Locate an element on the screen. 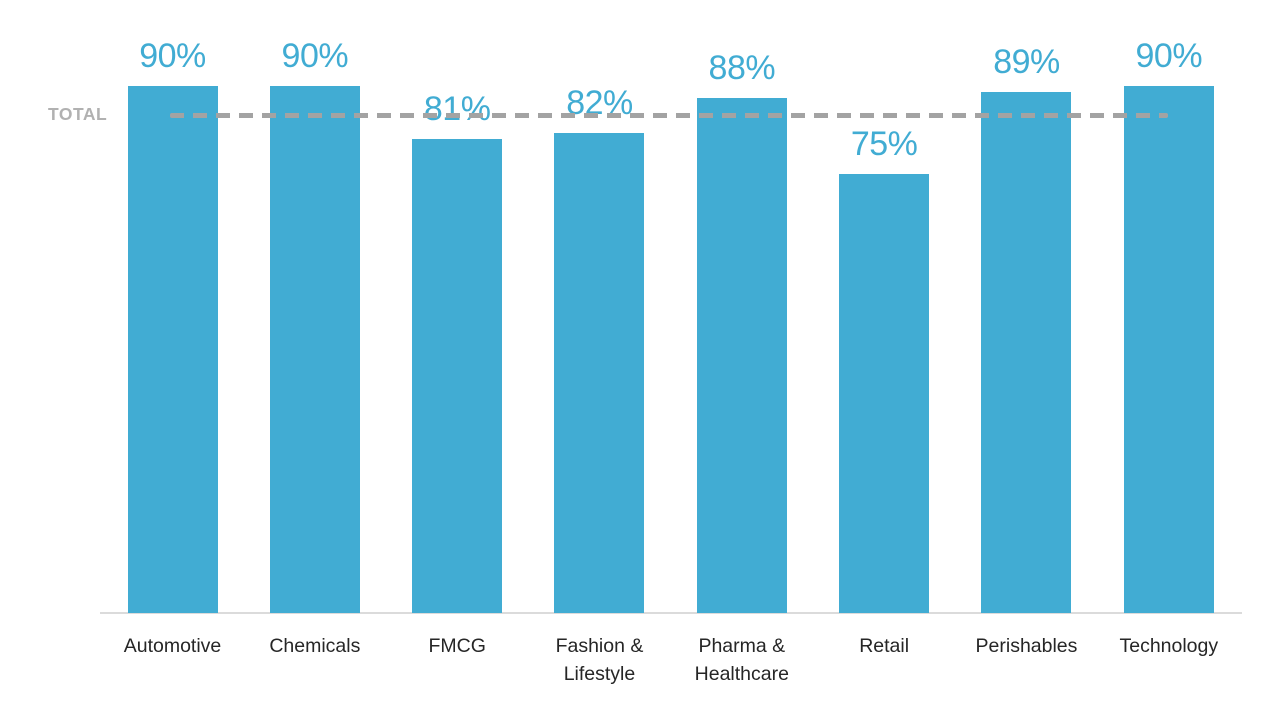 This screenshot has height=720, width=1280. category-label-retail: Retail is located at coordinates (884, 646).